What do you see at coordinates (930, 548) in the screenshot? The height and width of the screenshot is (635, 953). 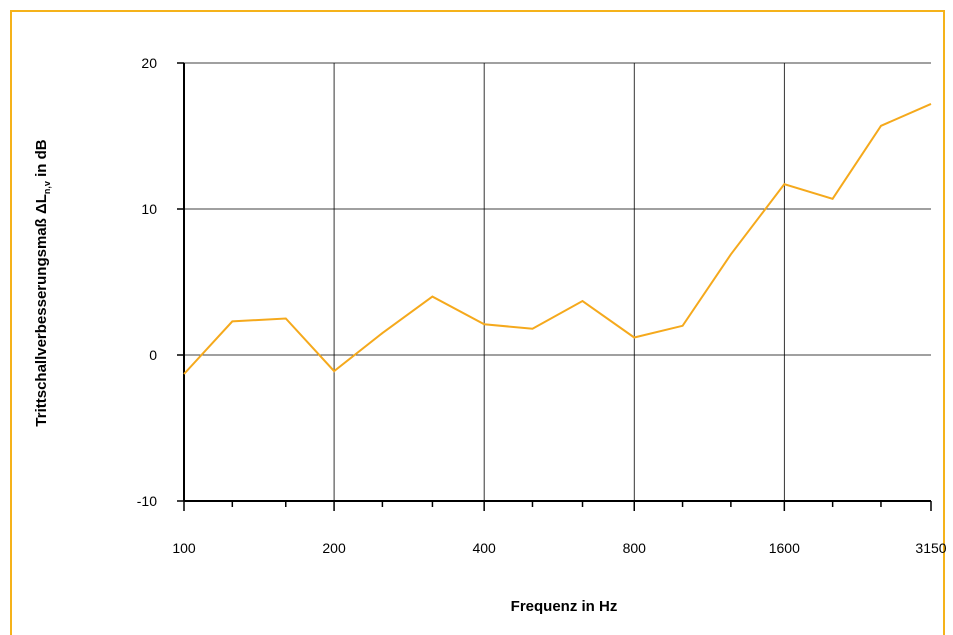 I see `x-tick-label: 3150` at bounding box center [930, 548].